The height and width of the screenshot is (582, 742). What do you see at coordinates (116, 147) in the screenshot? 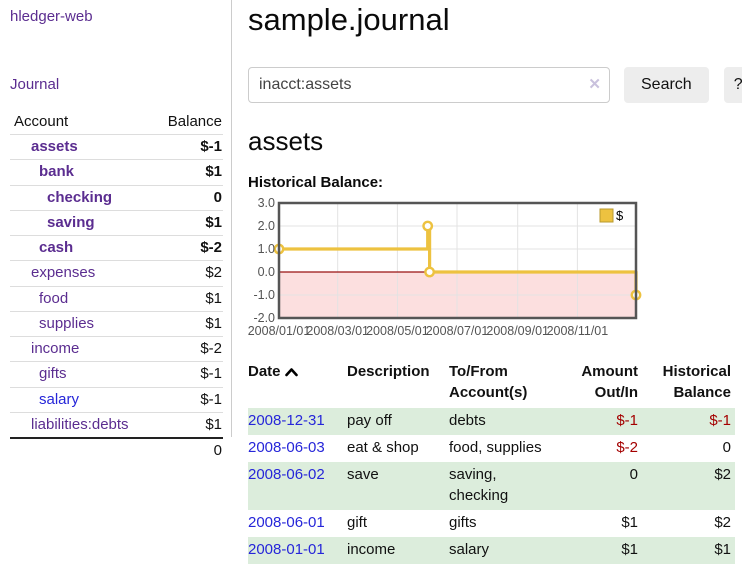
I see `account-row: assets $-1` at bounding box center [116, 147].